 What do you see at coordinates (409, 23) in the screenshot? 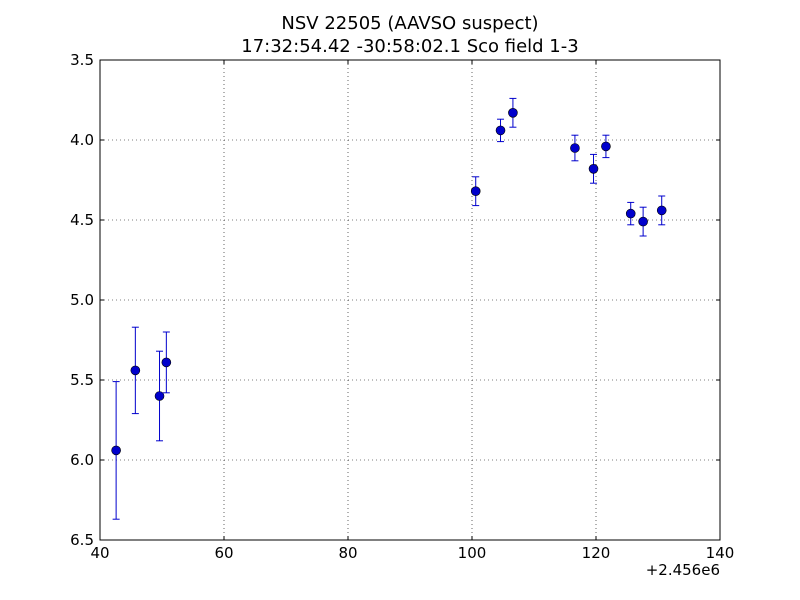
I see `chart-title: NSV 22505 (AAVSO suspect)` at bounding box center [409, 23].